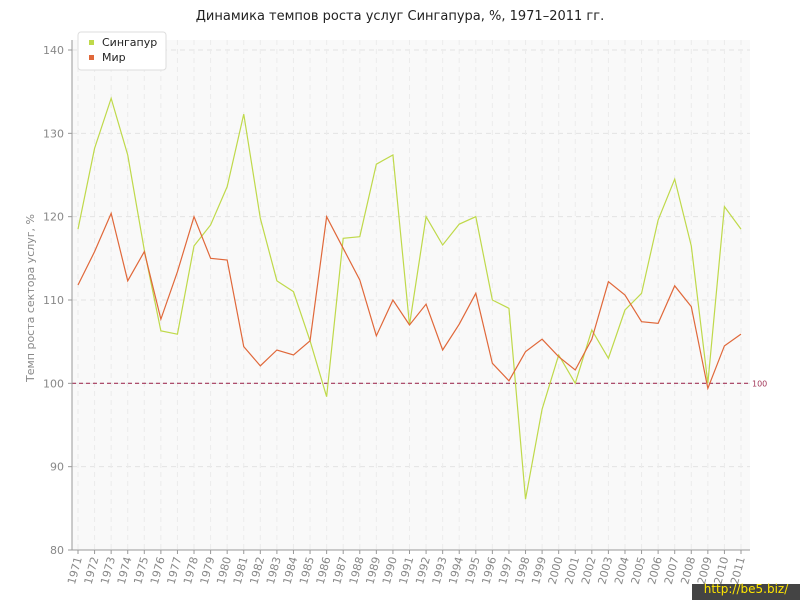 This screenshot has width=800, height=600. Describe the element at coordinates (53, 50) in the screenshot. I see `y-tick-label: 140` at that location.